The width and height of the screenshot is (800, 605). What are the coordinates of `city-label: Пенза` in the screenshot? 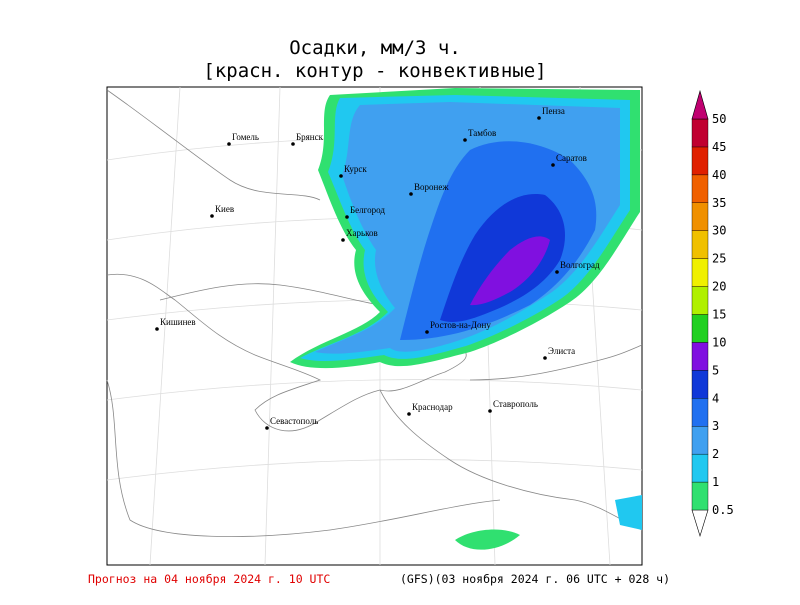 It's located at (553, 111).